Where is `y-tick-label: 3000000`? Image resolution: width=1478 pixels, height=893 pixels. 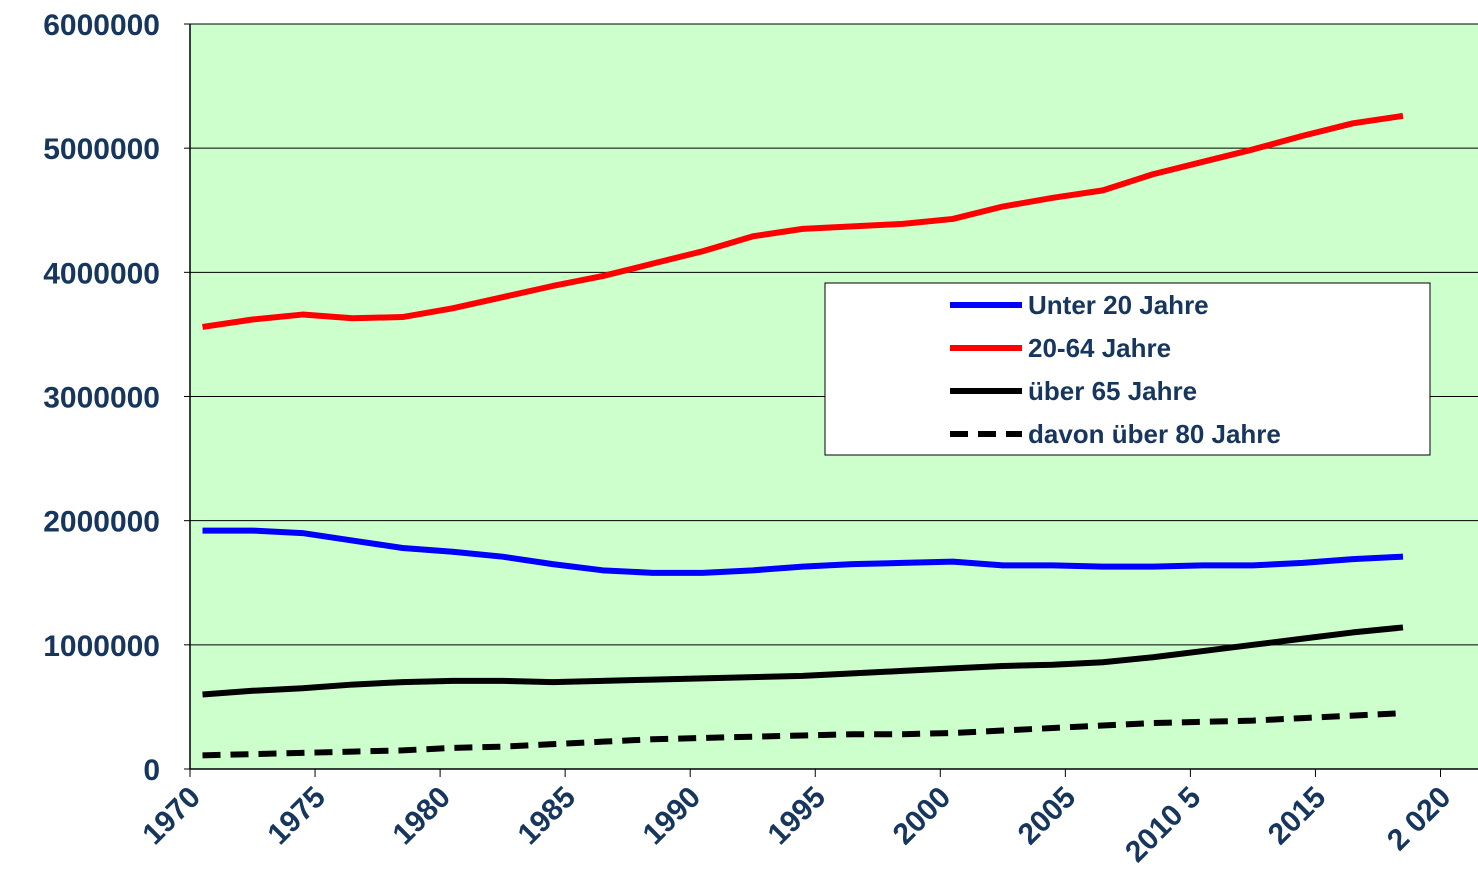 y-tick-label: 3000000 is located at coordinates (101, 398).